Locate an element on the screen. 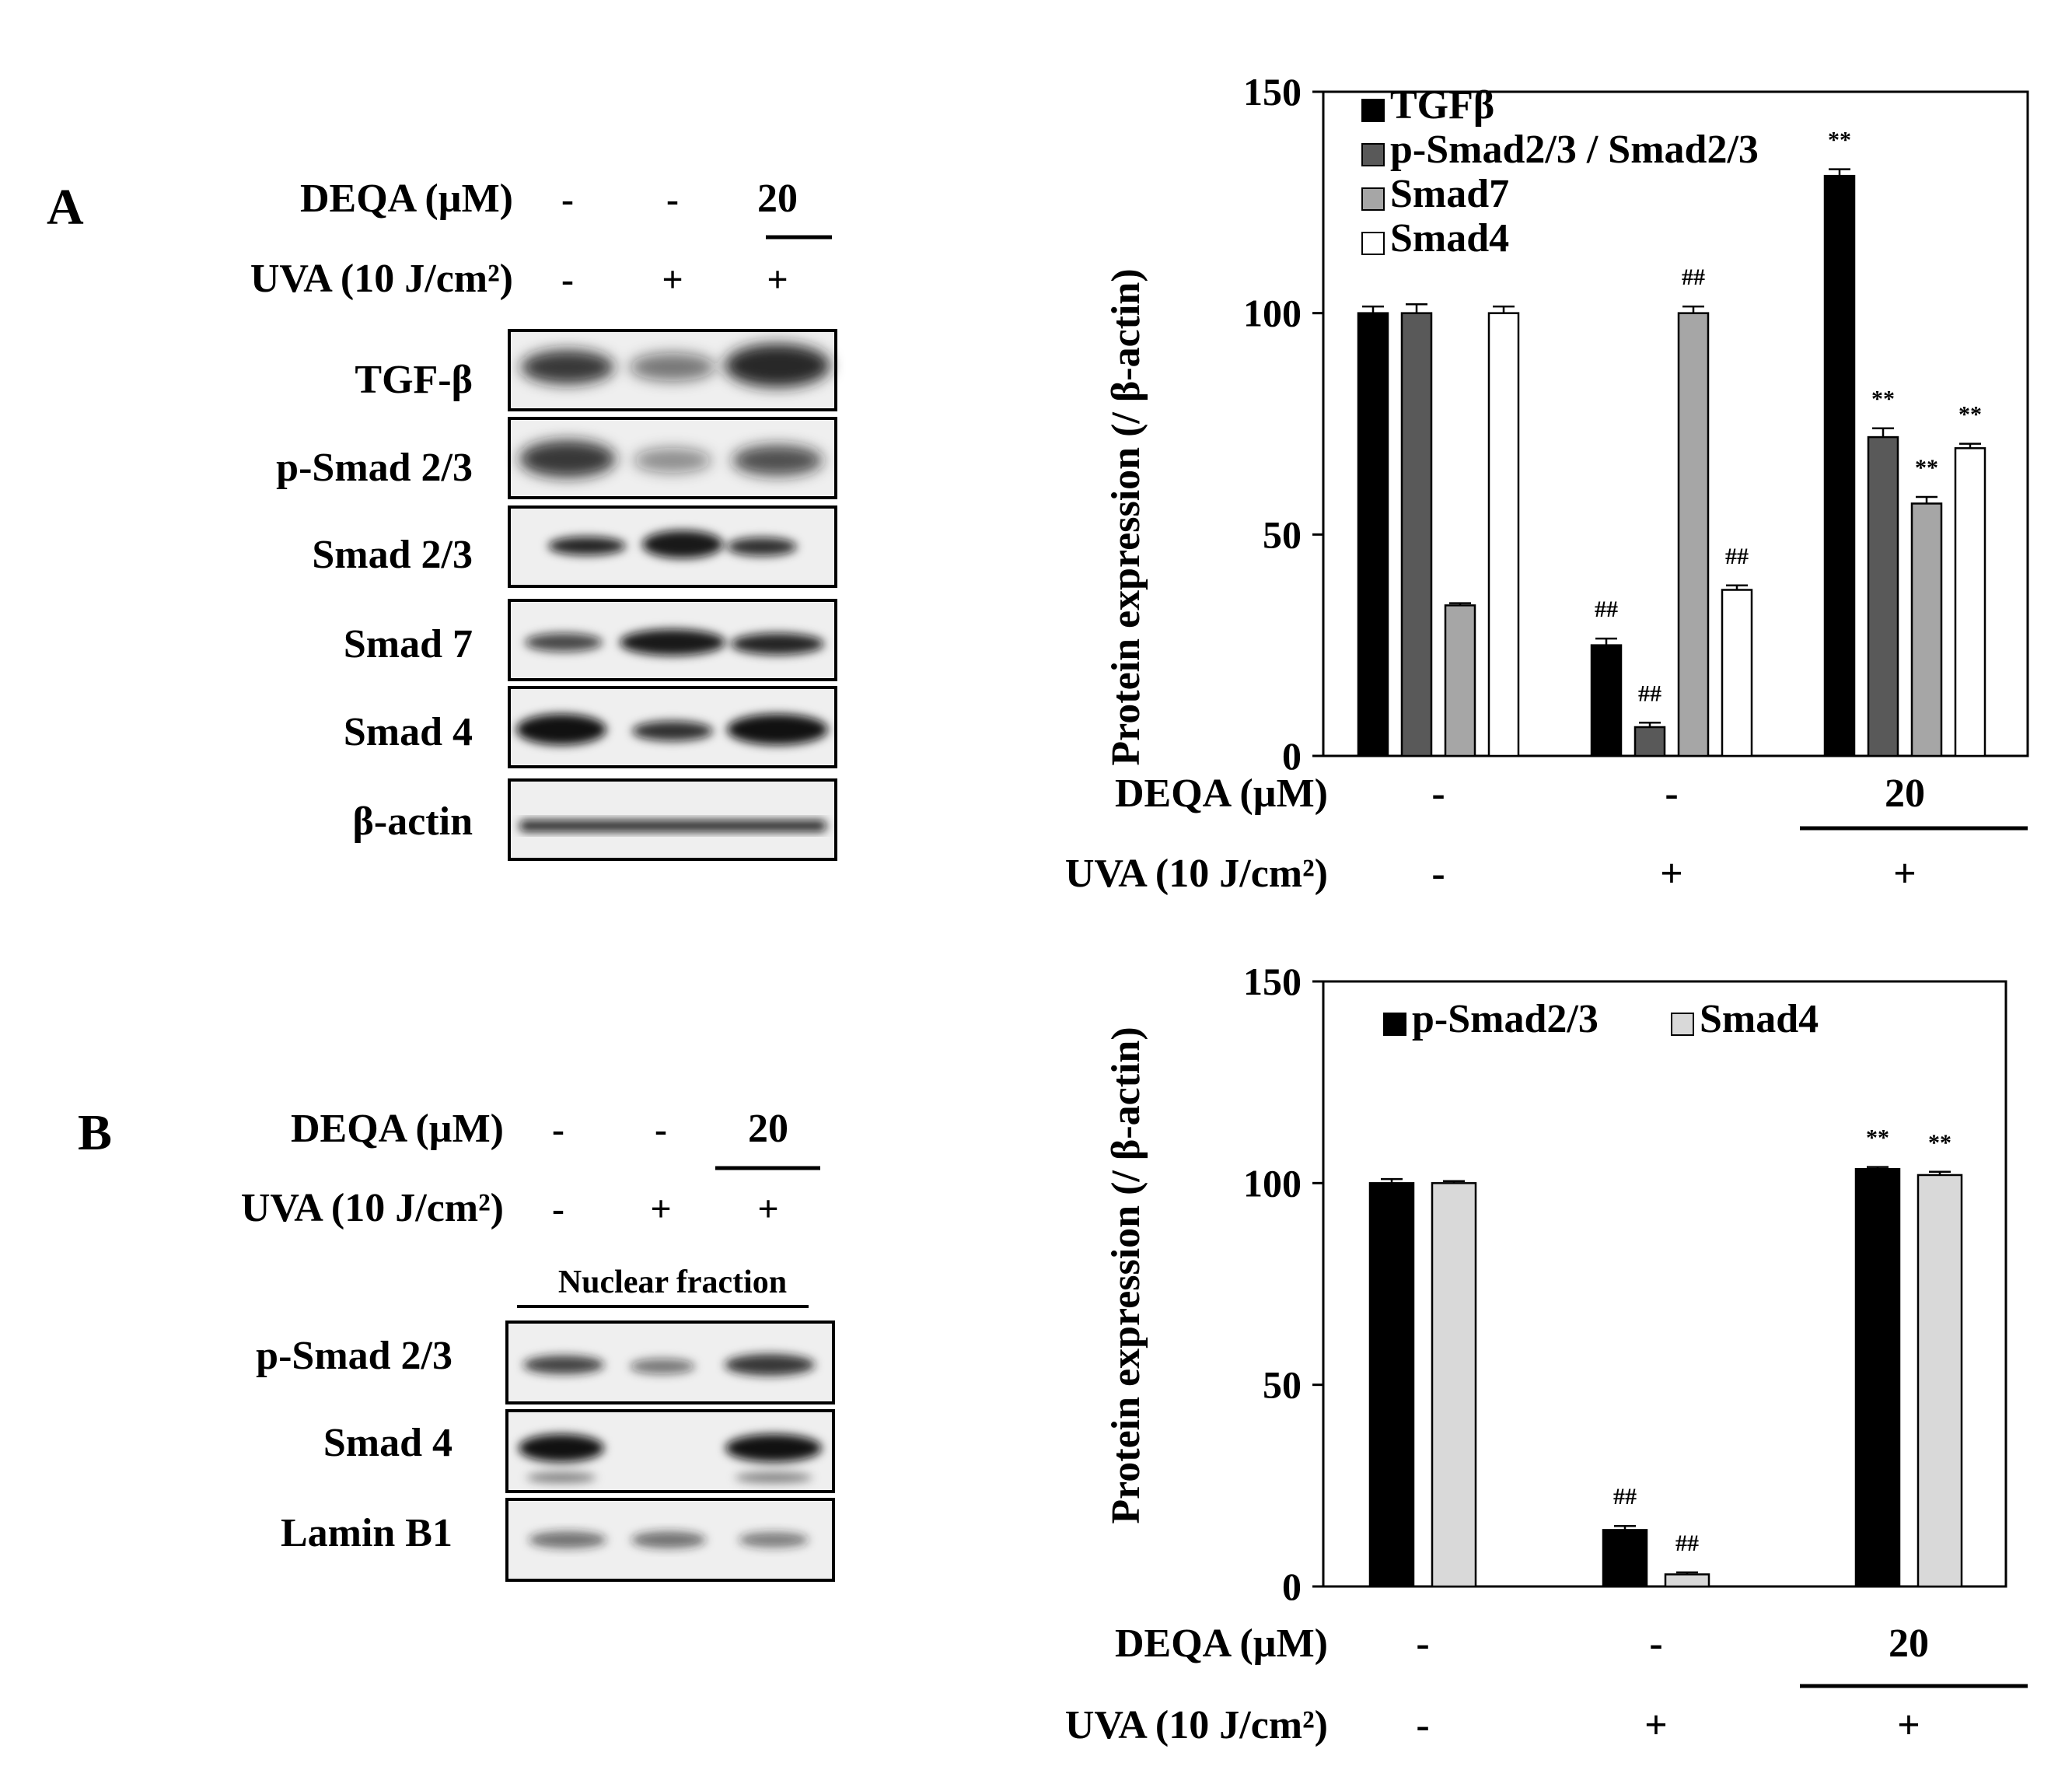  blot-label-tgf-beta: TGF-β is located at coordinates (414, 380).